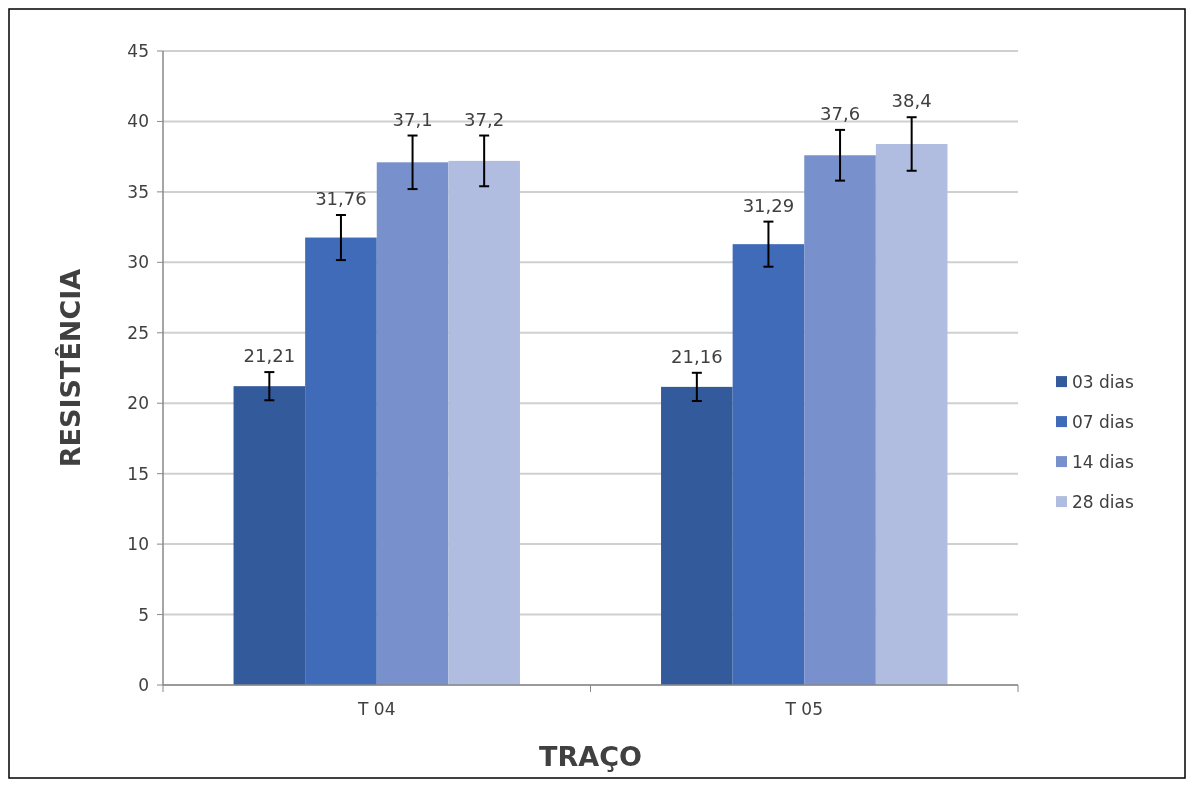 The image size is (1194, 787). I want to click on y-tick-label: 25, so click(138, 332).